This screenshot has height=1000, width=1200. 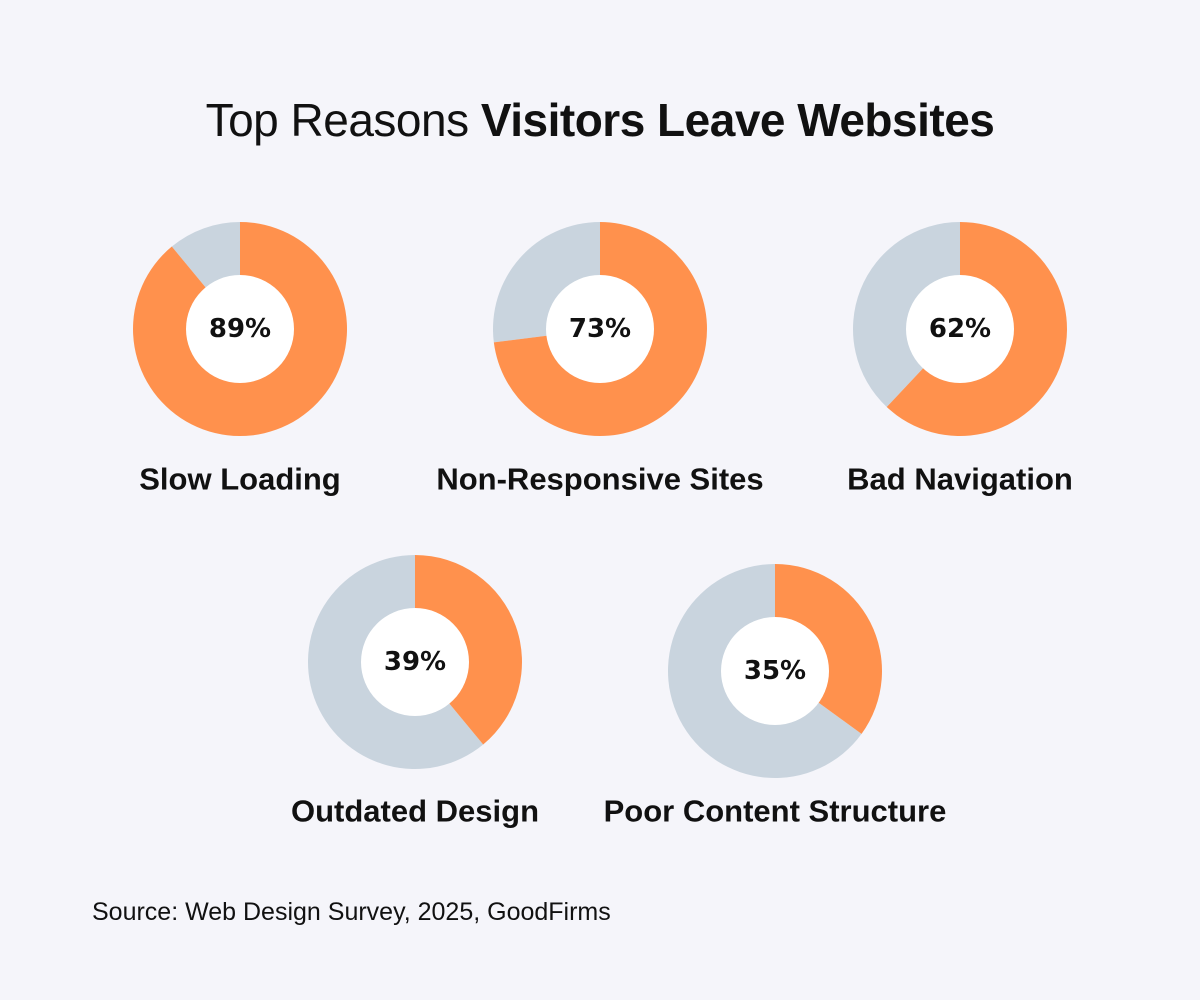 What do you see at coordinates (737, 120) in the screenshot?
I see `title-bold: Visitors Leave Websites` at bounding box center [737, 120].